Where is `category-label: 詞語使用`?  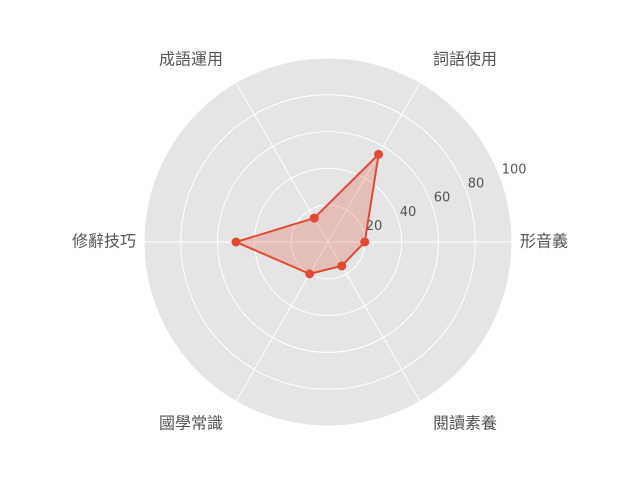 category-label: 詞語使用 is located at coordinates (465, 59).